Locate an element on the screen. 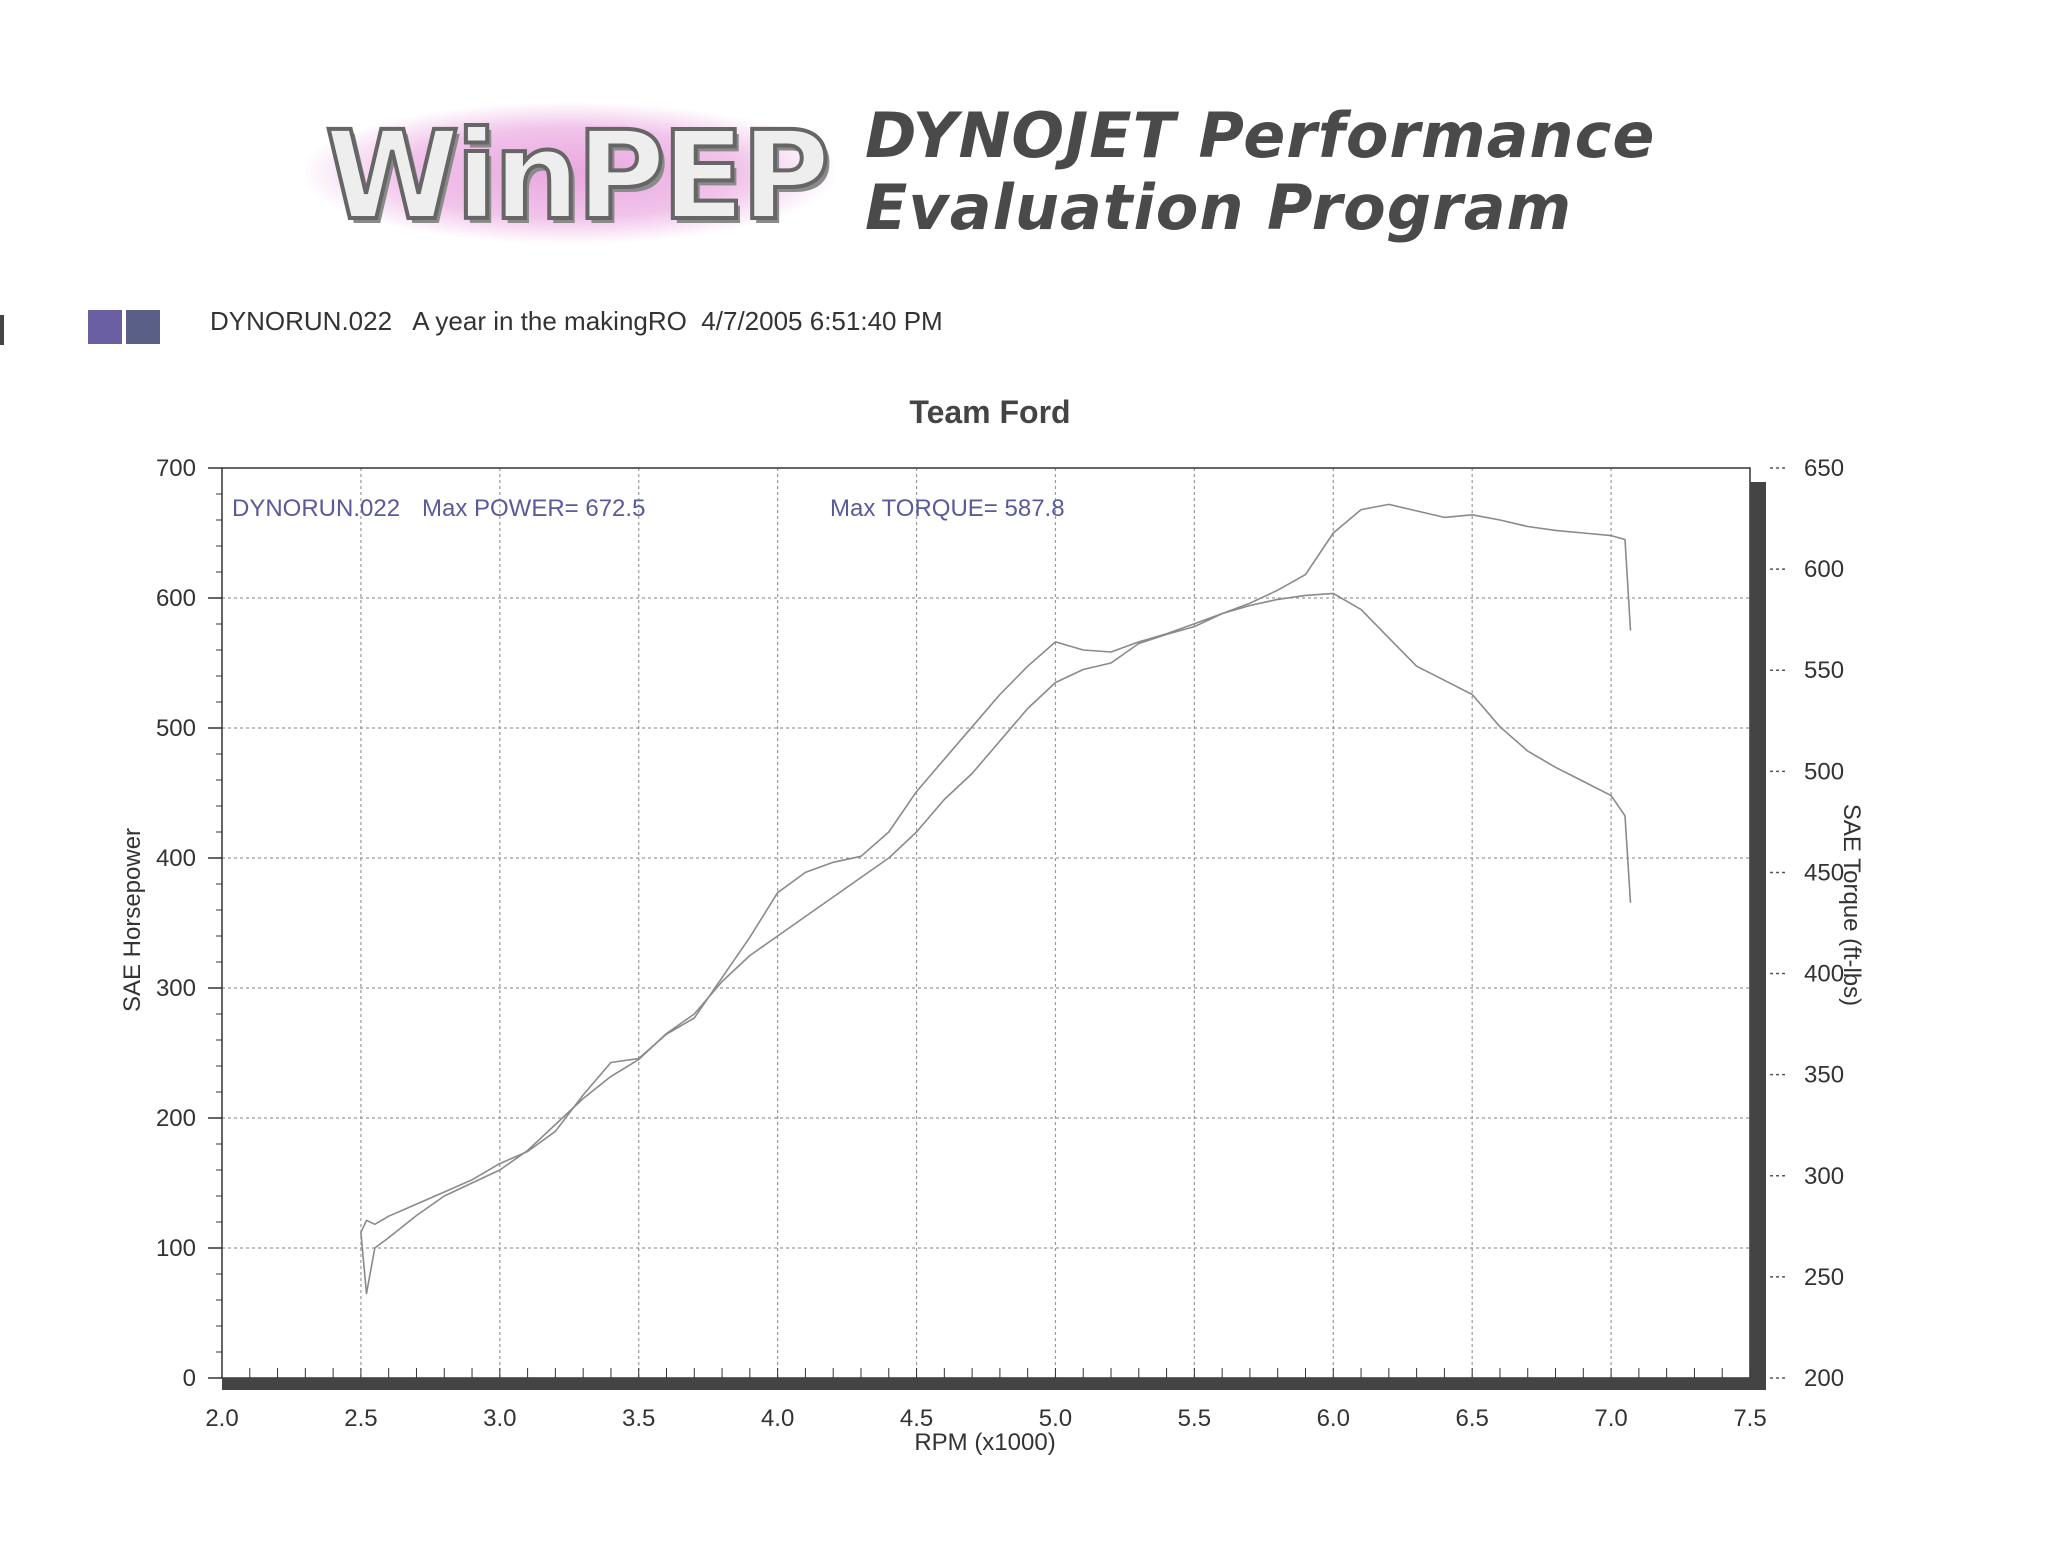 The image size is (2048, 1557). program-heading-line1: DYNOJET Performance is located at coordinates (1260, 135).